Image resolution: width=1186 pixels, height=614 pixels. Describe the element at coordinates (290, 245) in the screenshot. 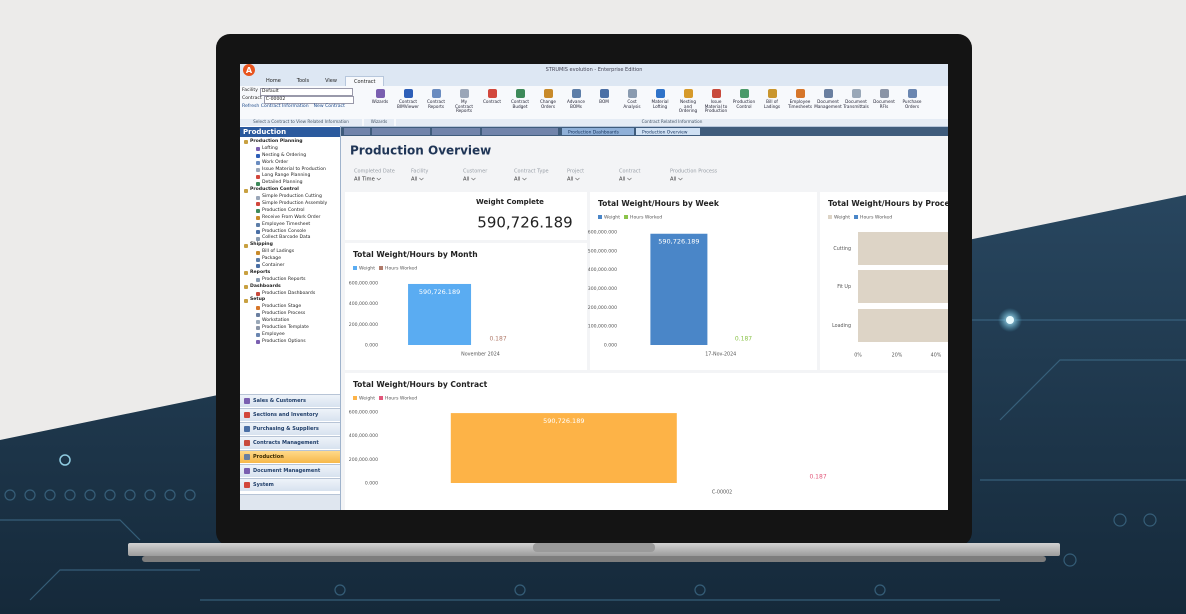

I see `tree-group: Shipping` at that location.